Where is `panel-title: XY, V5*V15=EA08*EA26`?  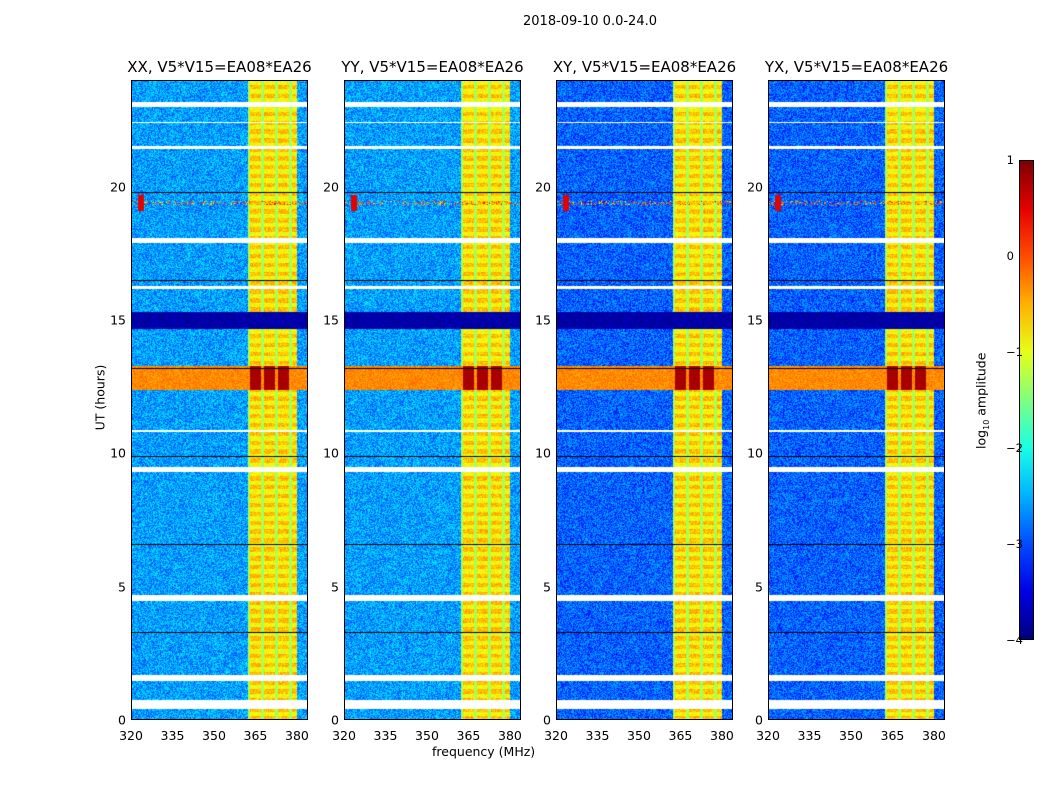 panel-title: XY, V5*V15=EA08*EA26 is located at coordinates (644, 67).